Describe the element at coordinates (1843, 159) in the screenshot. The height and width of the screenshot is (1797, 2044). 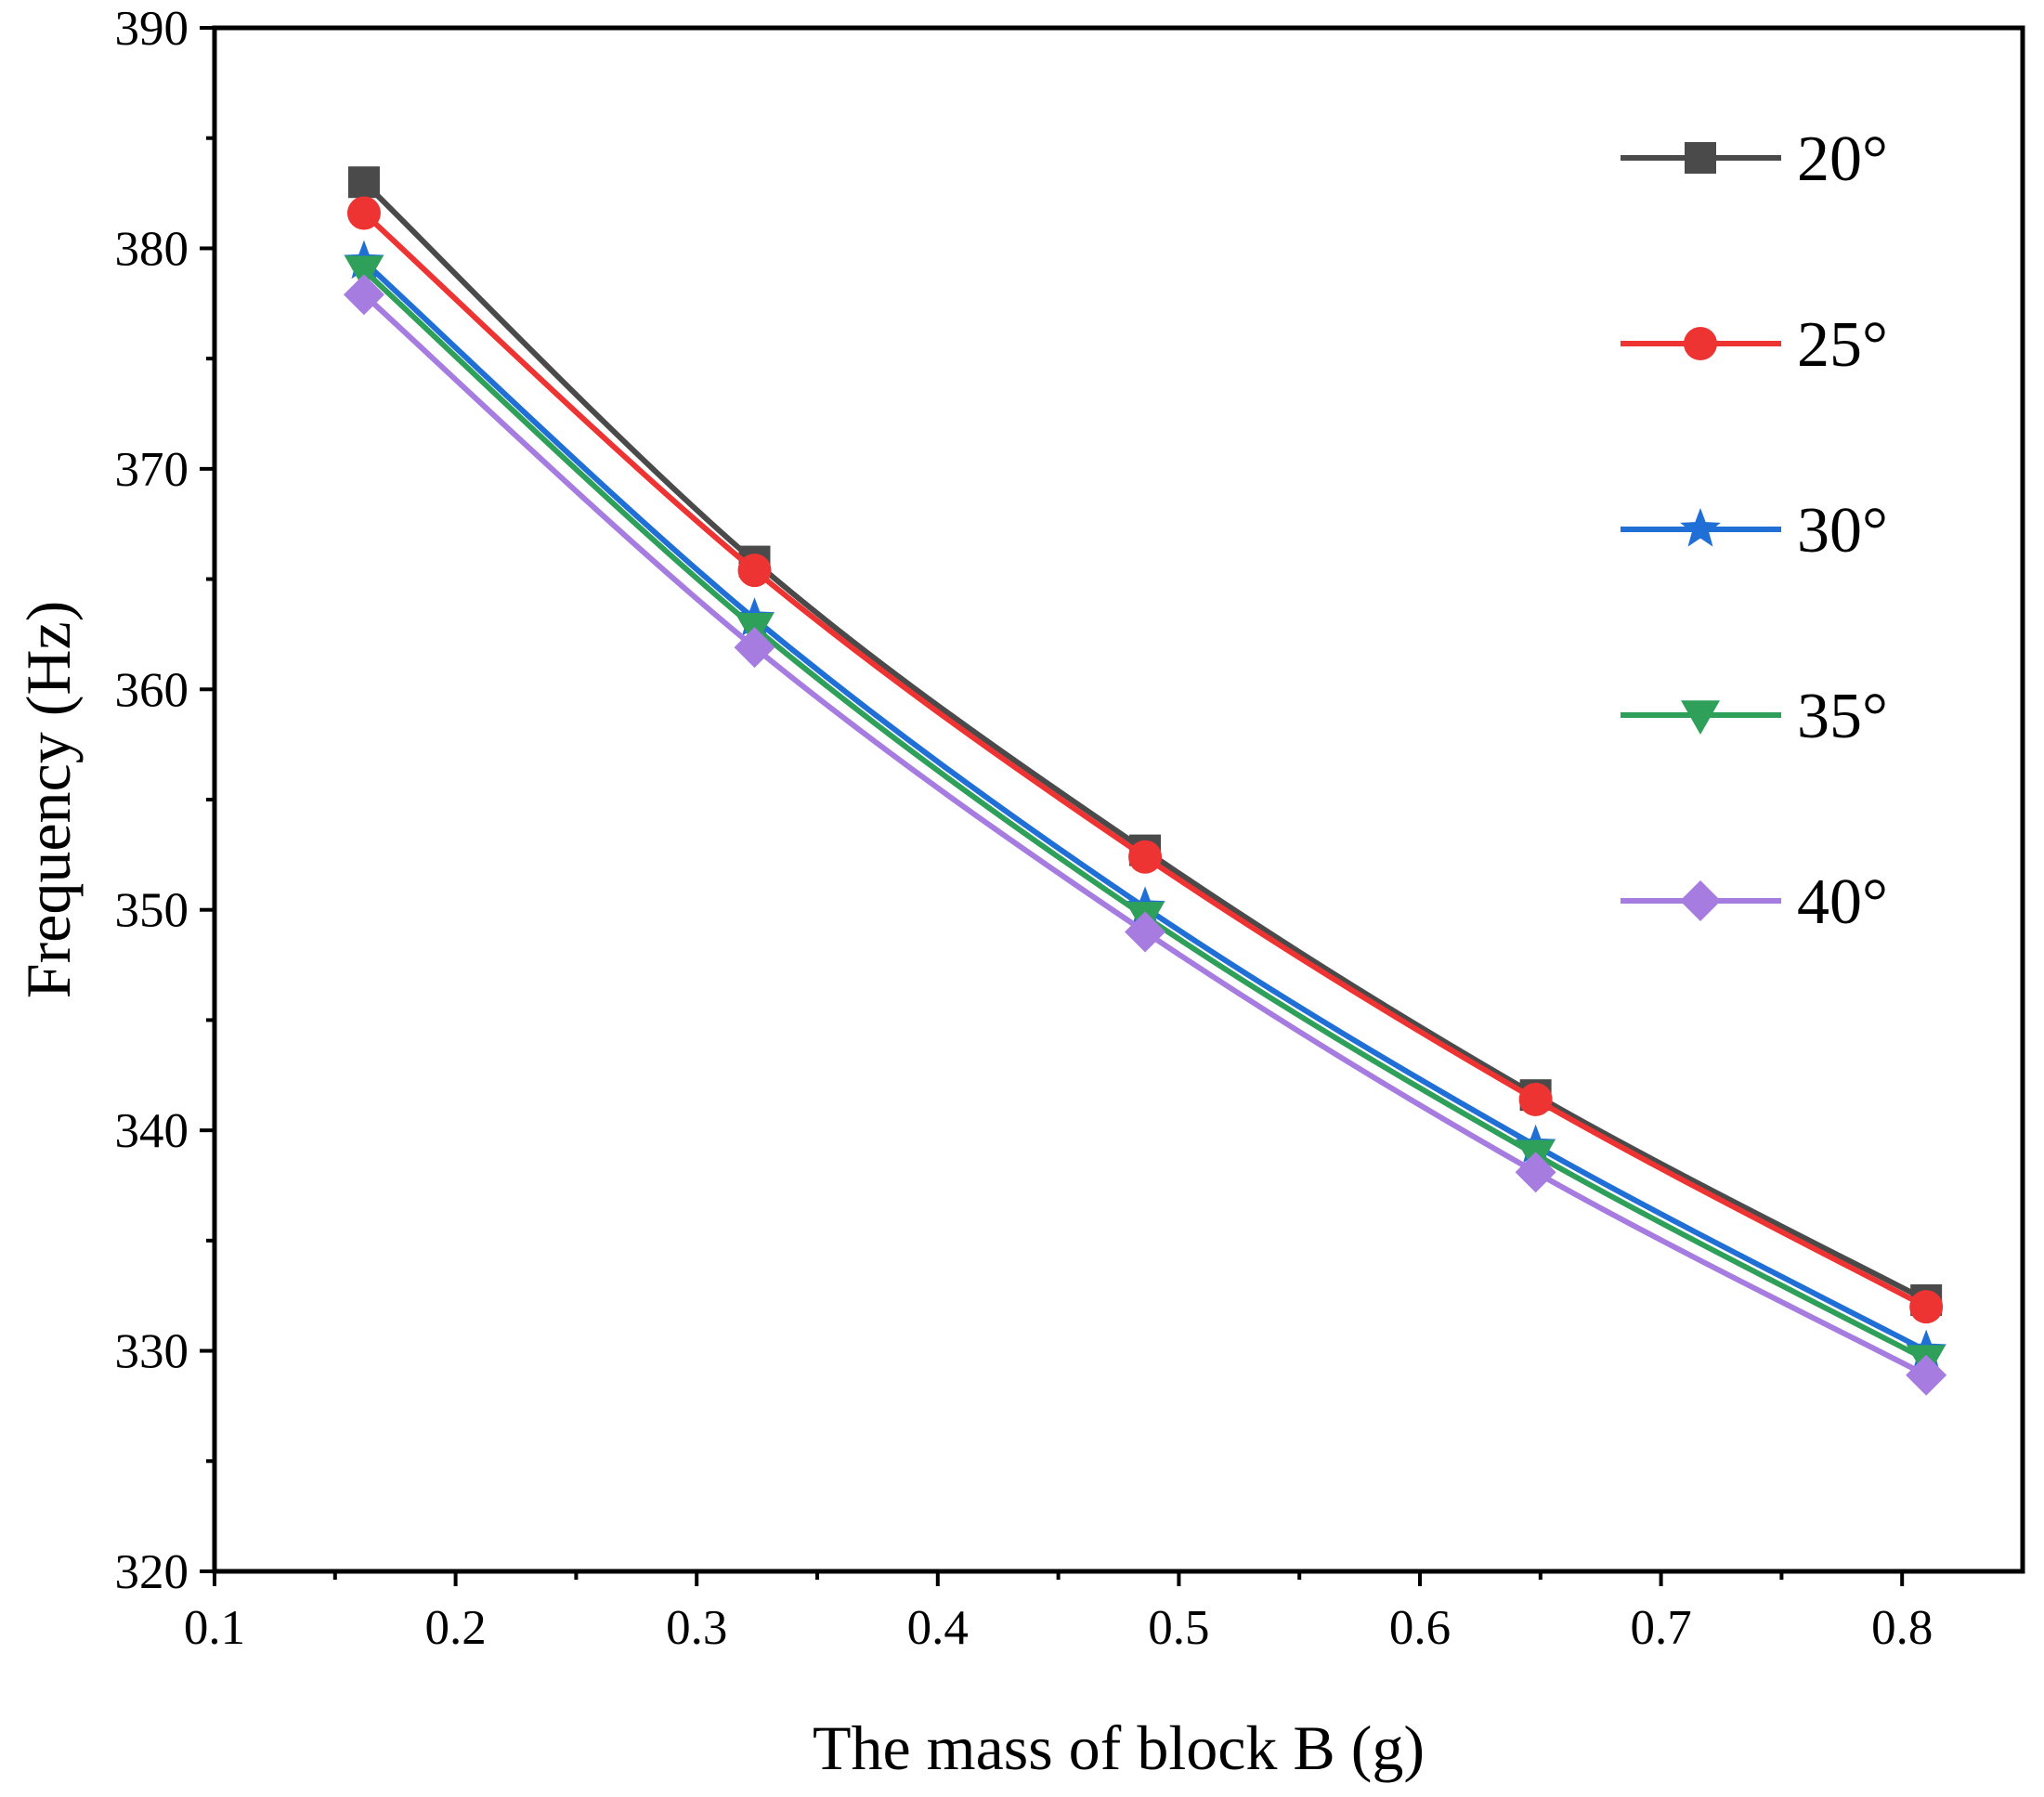
I see `legend-label: 20°` at that location.